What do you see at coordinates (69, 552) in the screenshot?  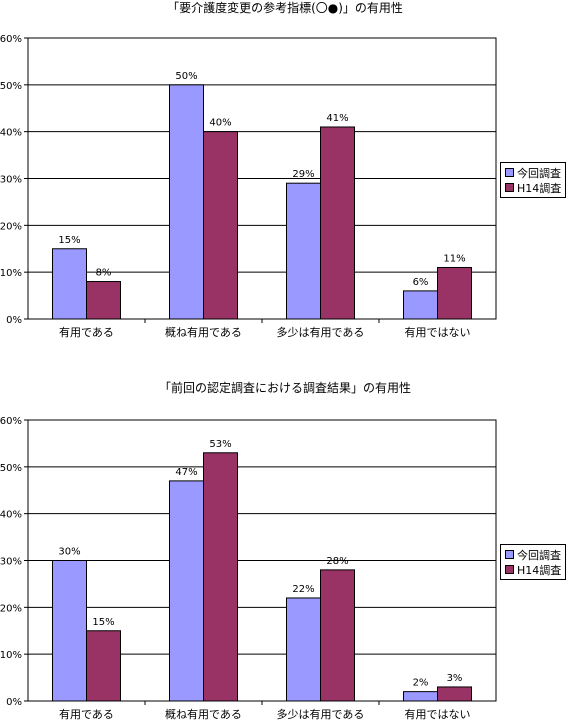 I see `data-label: 30%` at bounding box center [69, 552].